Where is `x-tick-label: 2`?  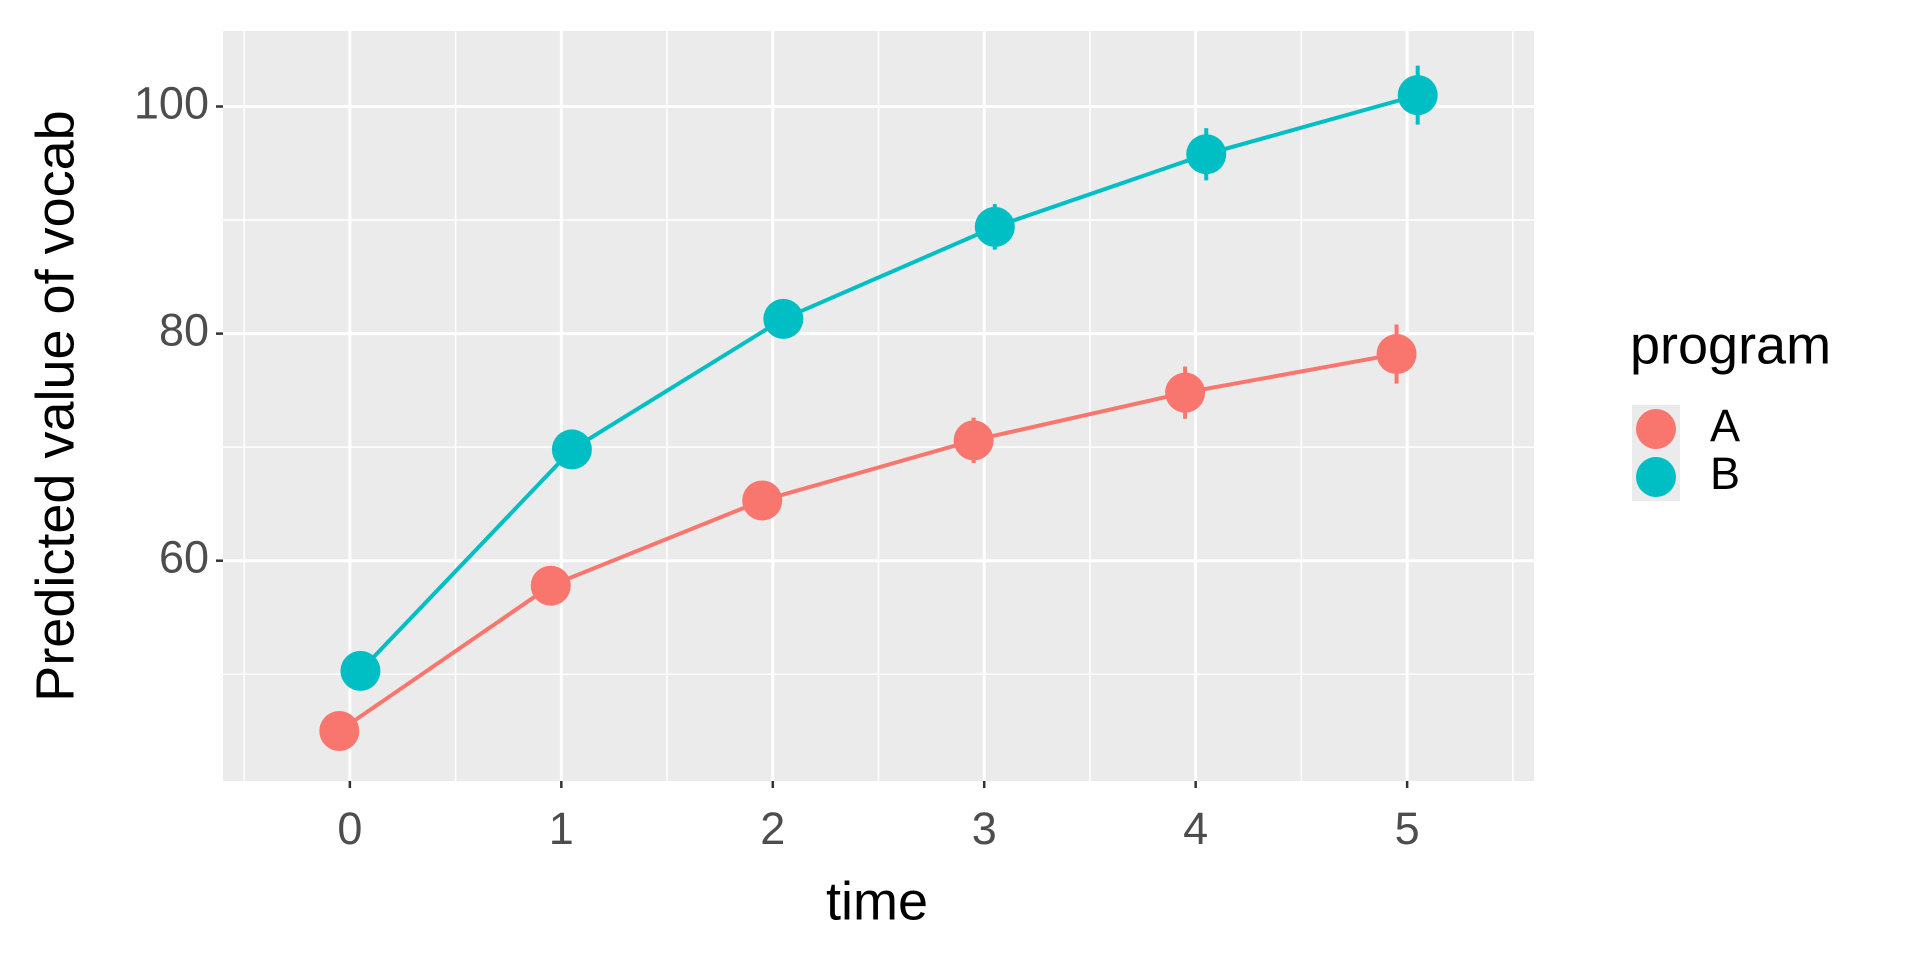
x-tick-label: 2 is located at coordinates (772, 828).